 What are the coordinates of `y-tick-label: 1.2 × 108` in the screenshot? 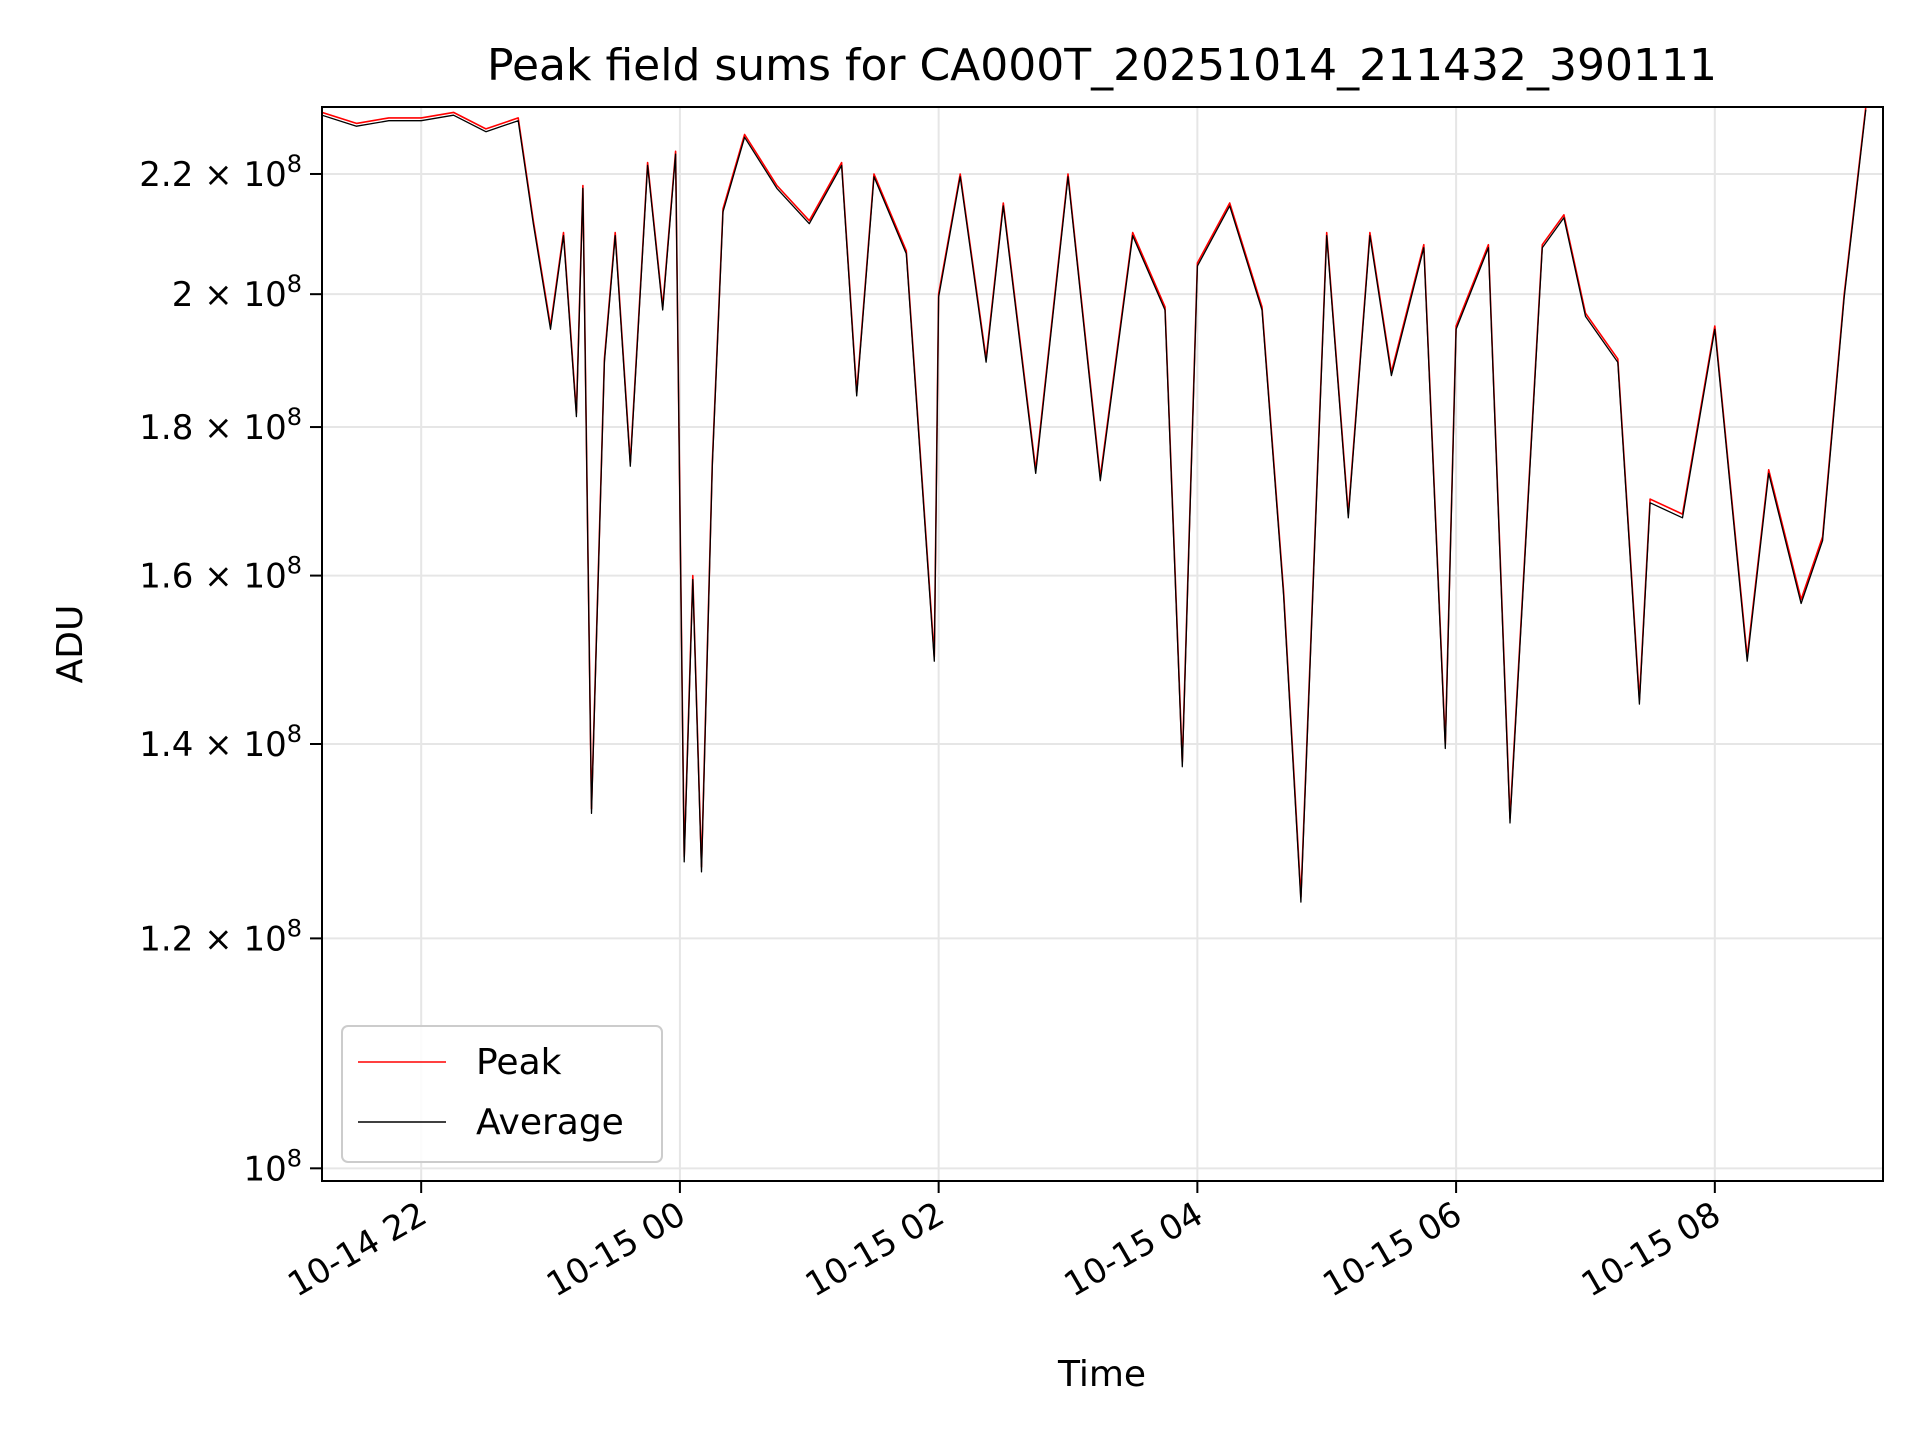 It's located at (220, 936).